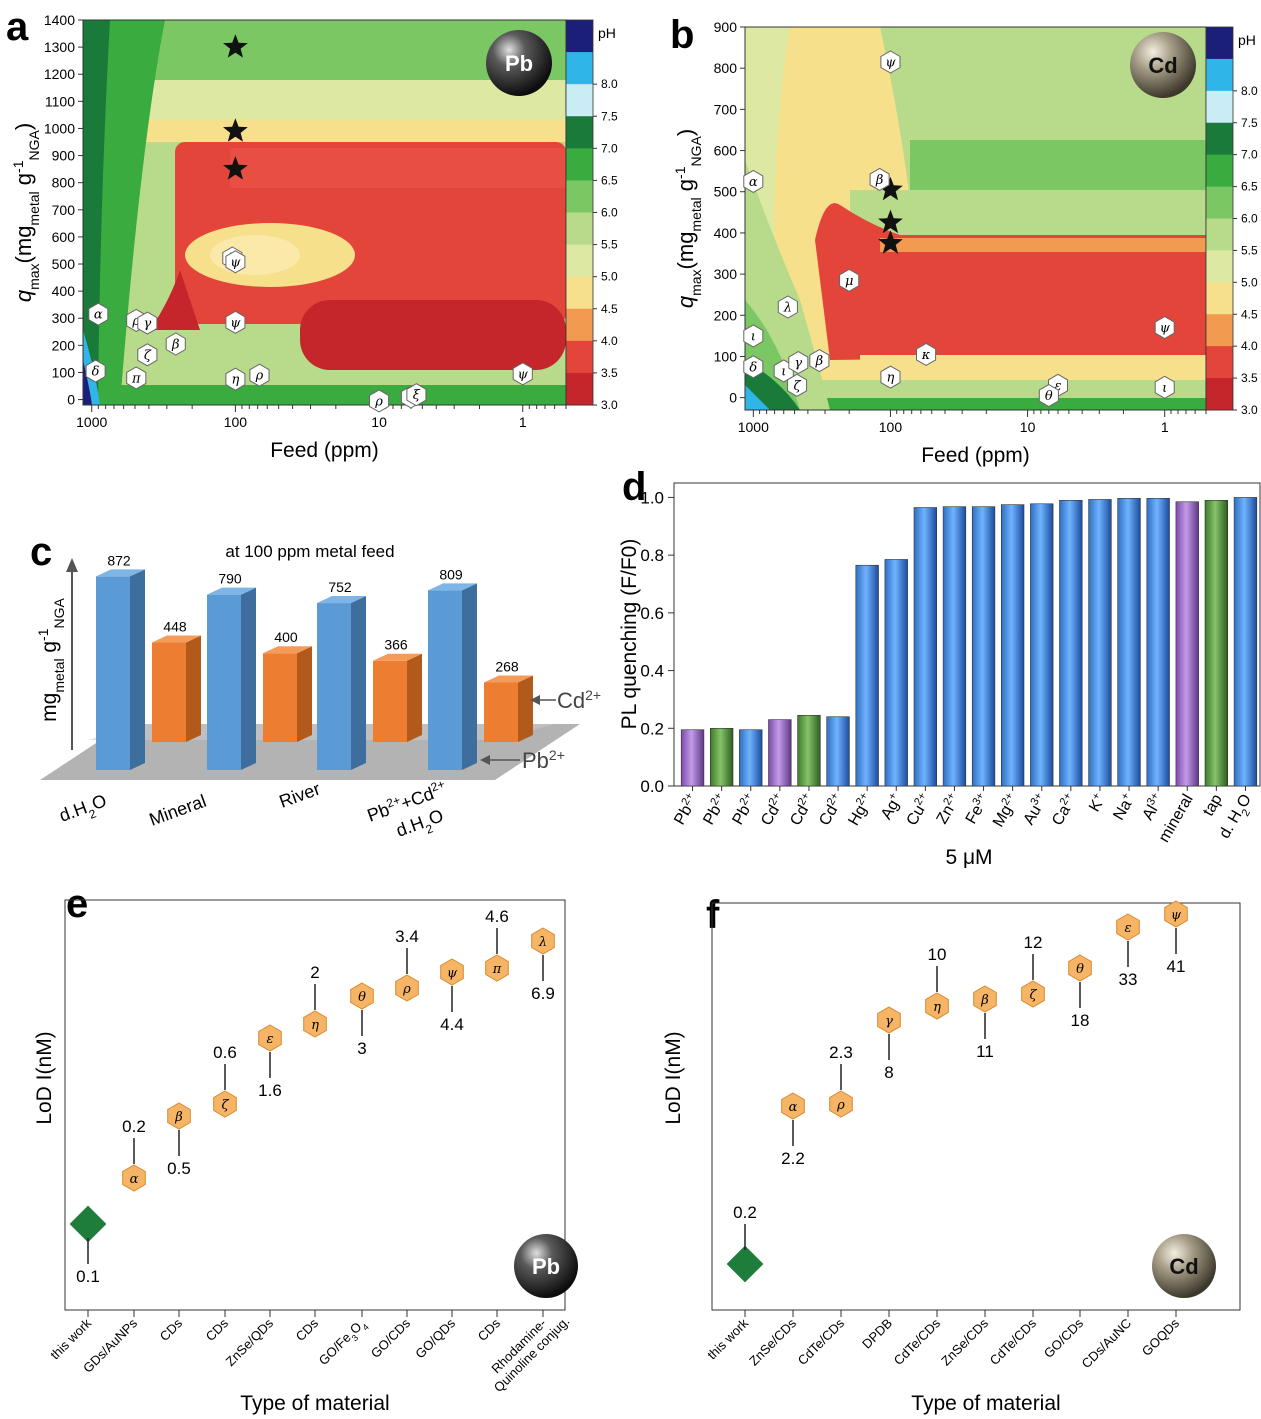  I want to click on this-work-diamond, so click(745, 1264).